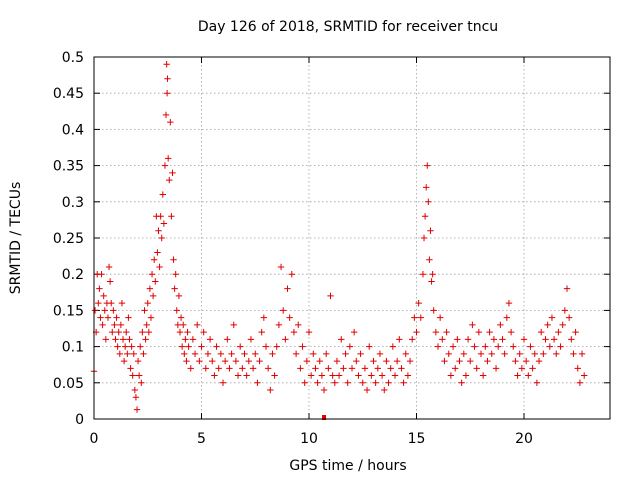  What do you see at coordinates (68, 239) in the screenshot?
I see `y-tick-label: 0.25` at bounding box center [68, 239].